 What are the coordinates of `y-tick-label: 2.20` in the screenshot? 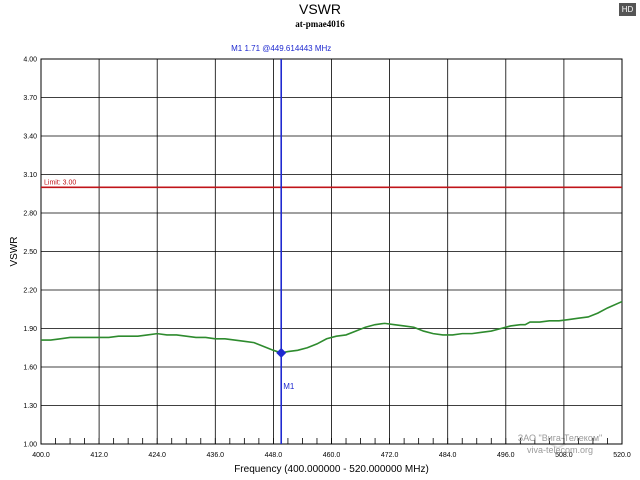 It's located at (30, 291).